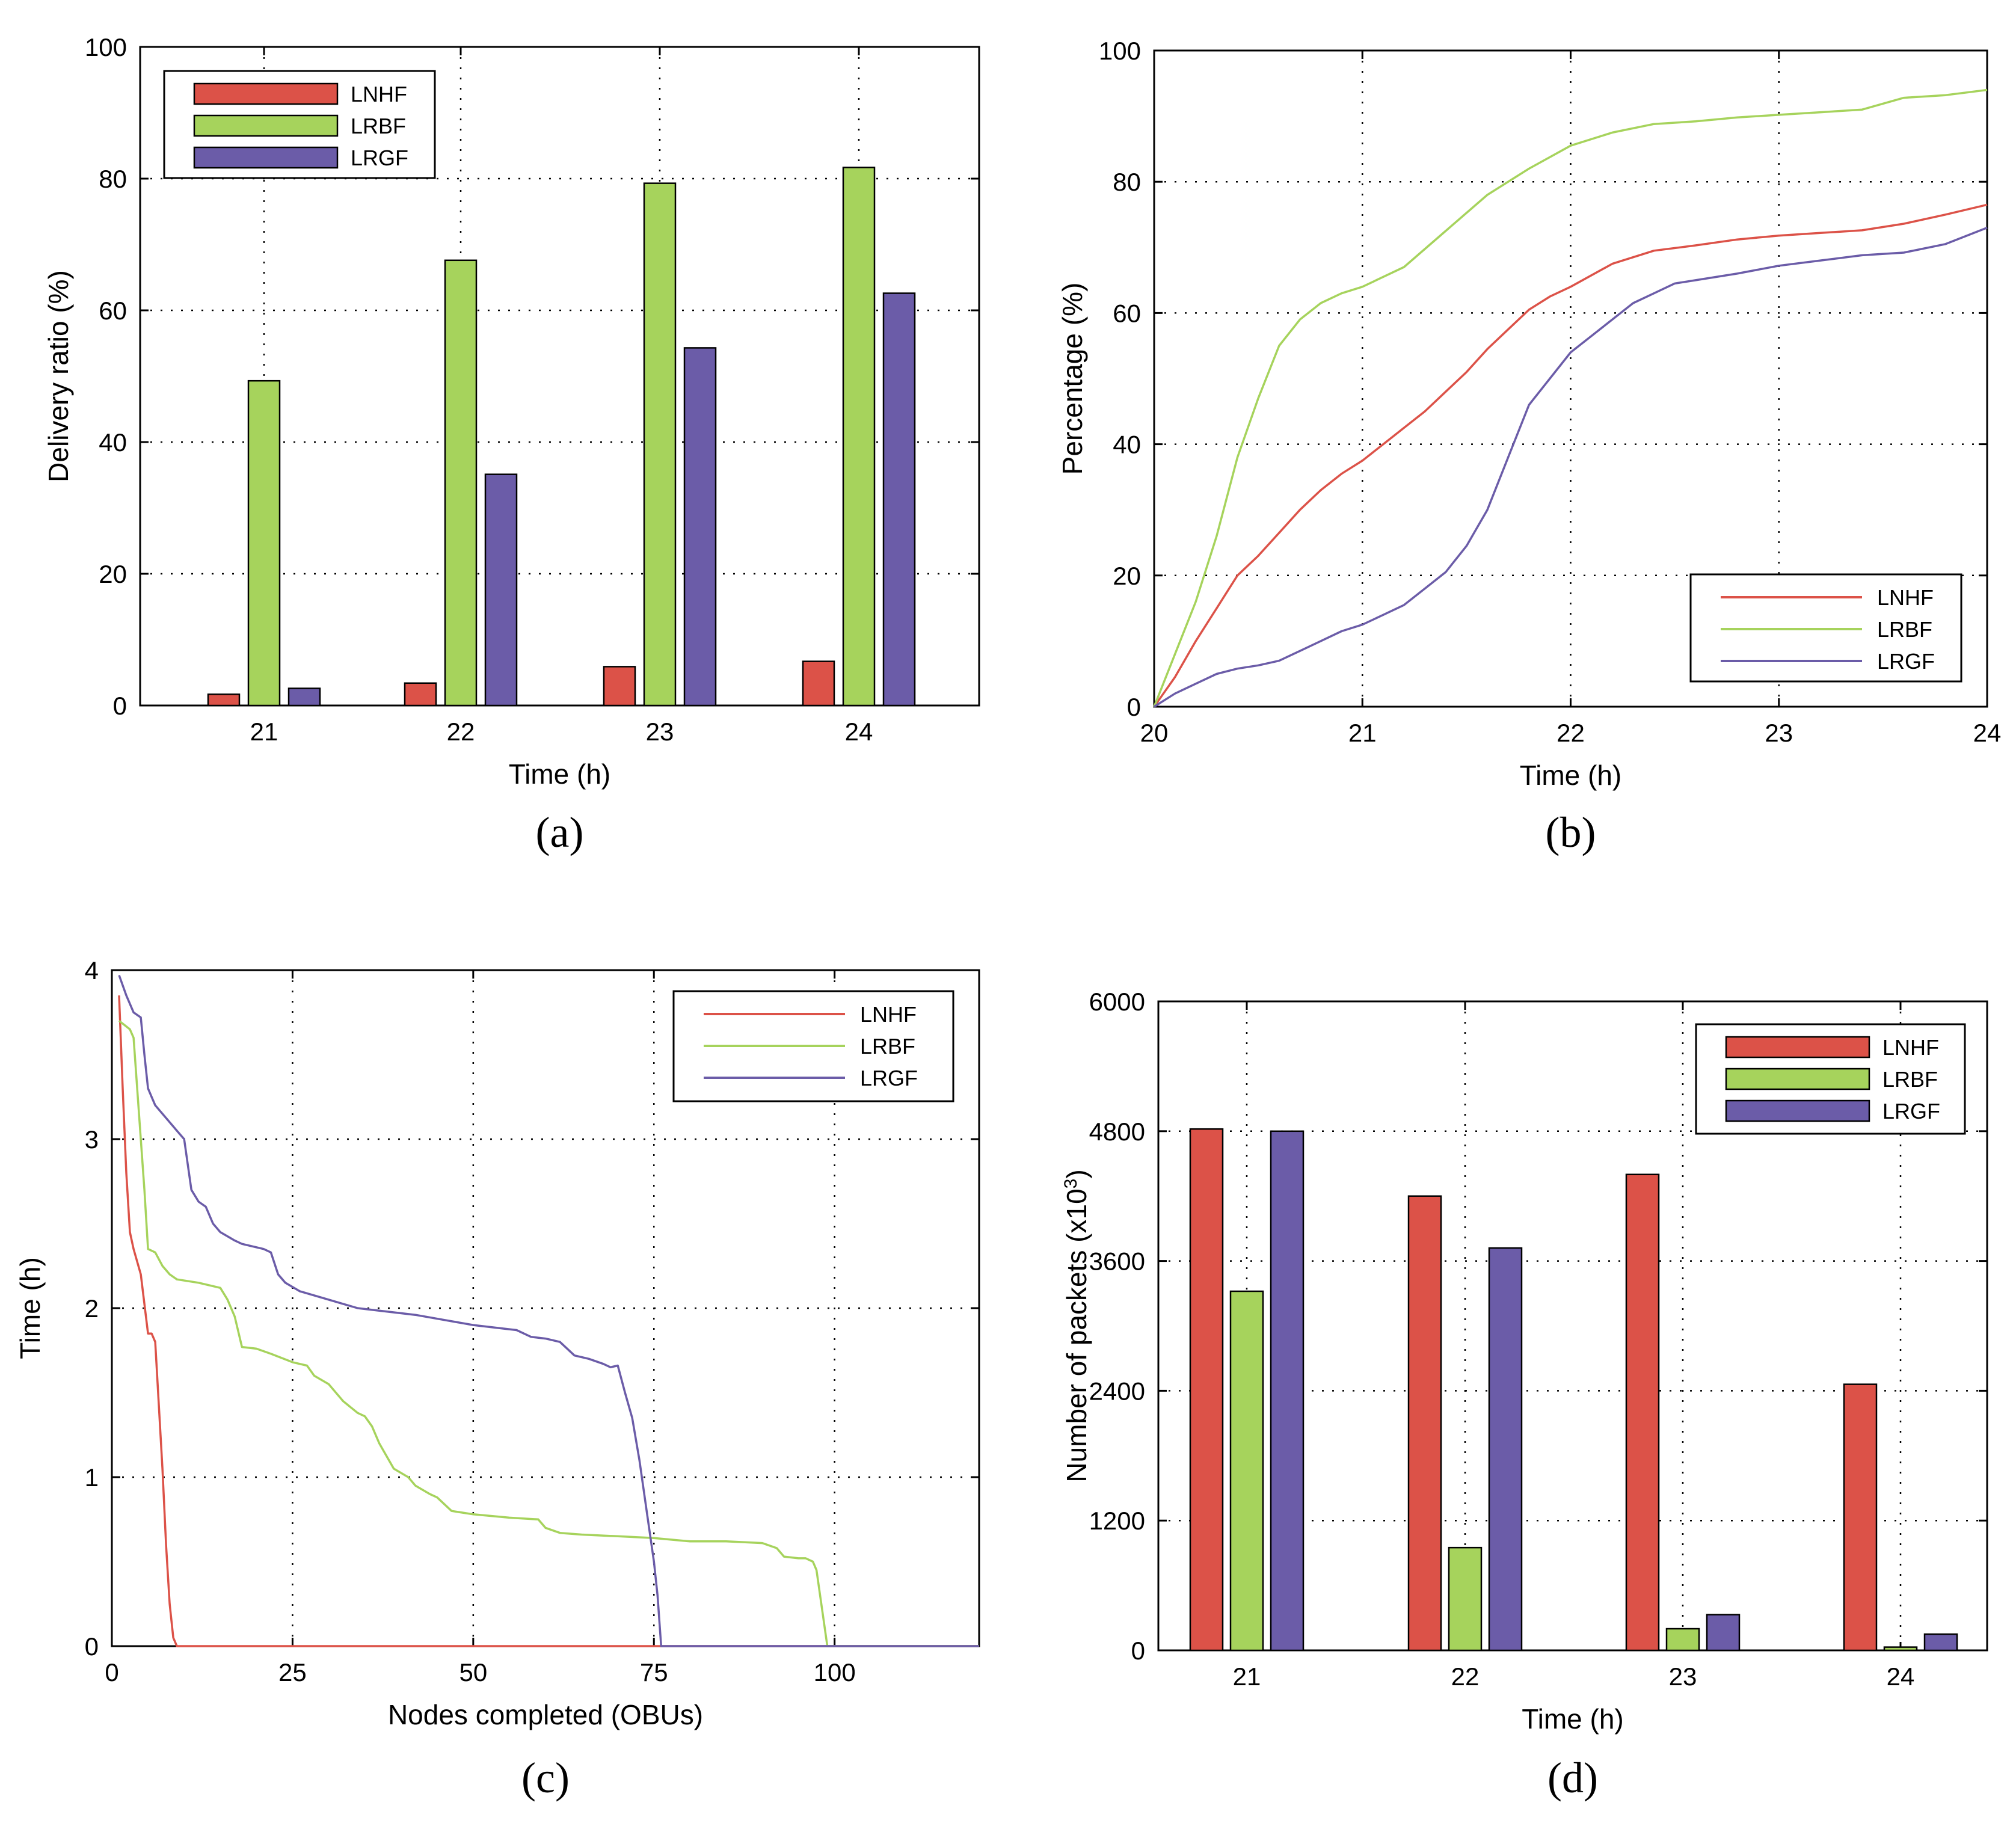  What do you see at coordinates (1573, 1326) in the screenshot?
I see `plot-frame` at bounding box center [1573, 1326].